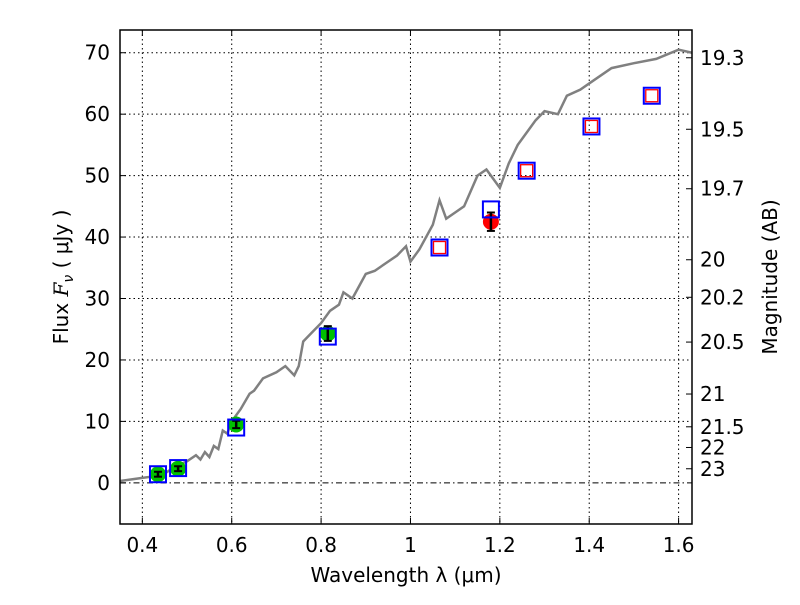  I want to click on y-tick-label: 20, so click(97, 360).